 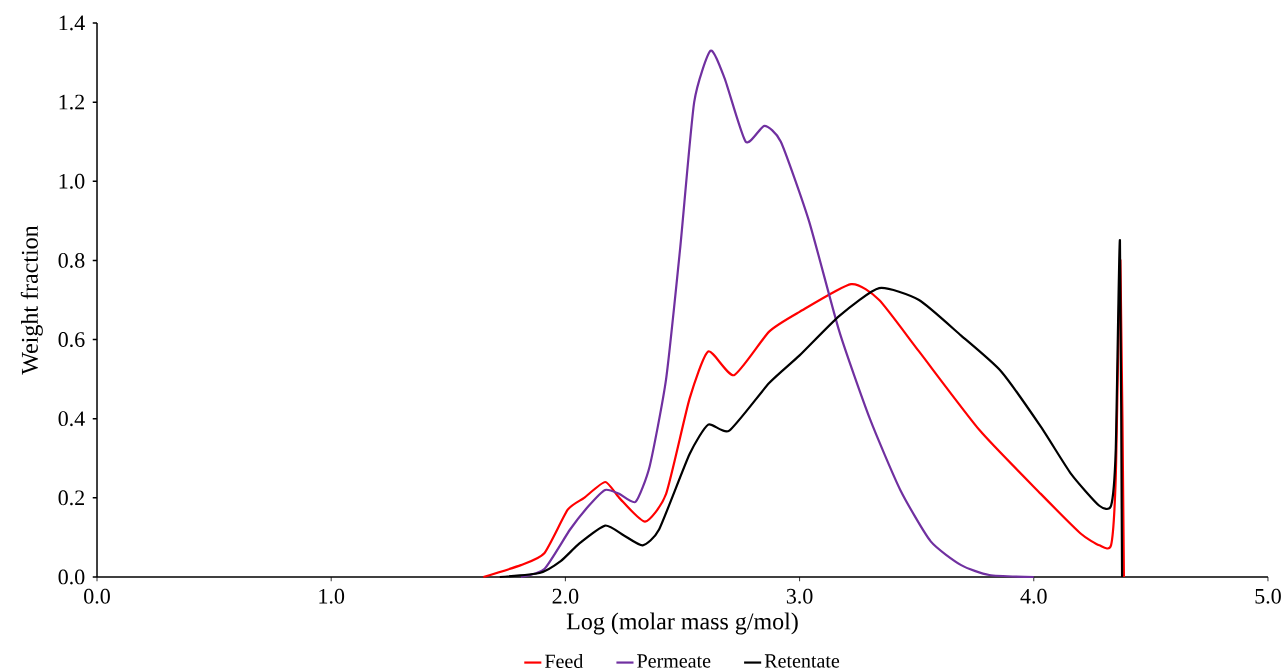 I want to click on y-axis-title: Weight fraction, so click(x=31, y=300).